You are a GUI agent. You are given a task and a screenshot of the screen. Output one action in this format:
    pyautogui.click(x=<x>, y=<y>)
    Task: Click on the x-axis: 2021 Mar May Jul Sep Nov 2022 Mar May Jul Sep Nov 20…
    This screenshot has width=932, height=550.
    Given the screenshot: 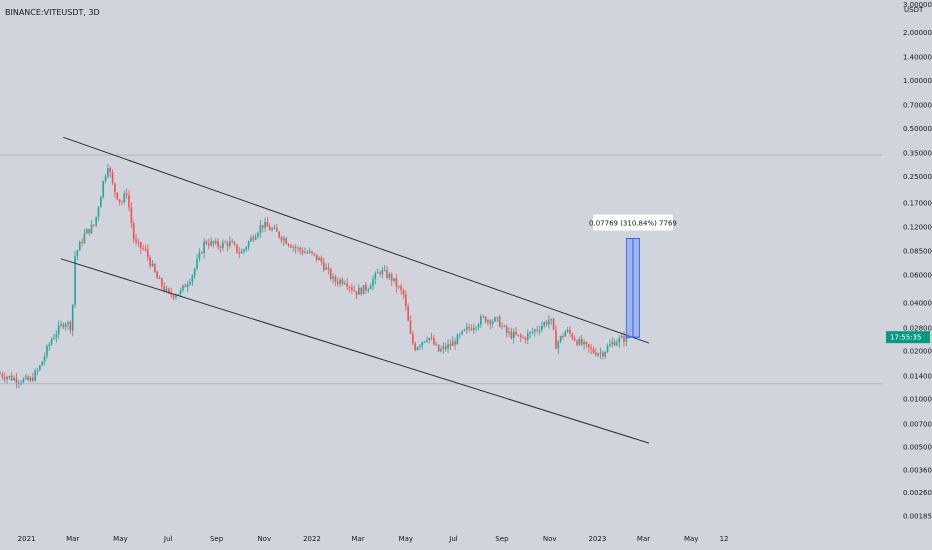 What is the action you would take?
    pyautogui.click(x=373, y=539)
    